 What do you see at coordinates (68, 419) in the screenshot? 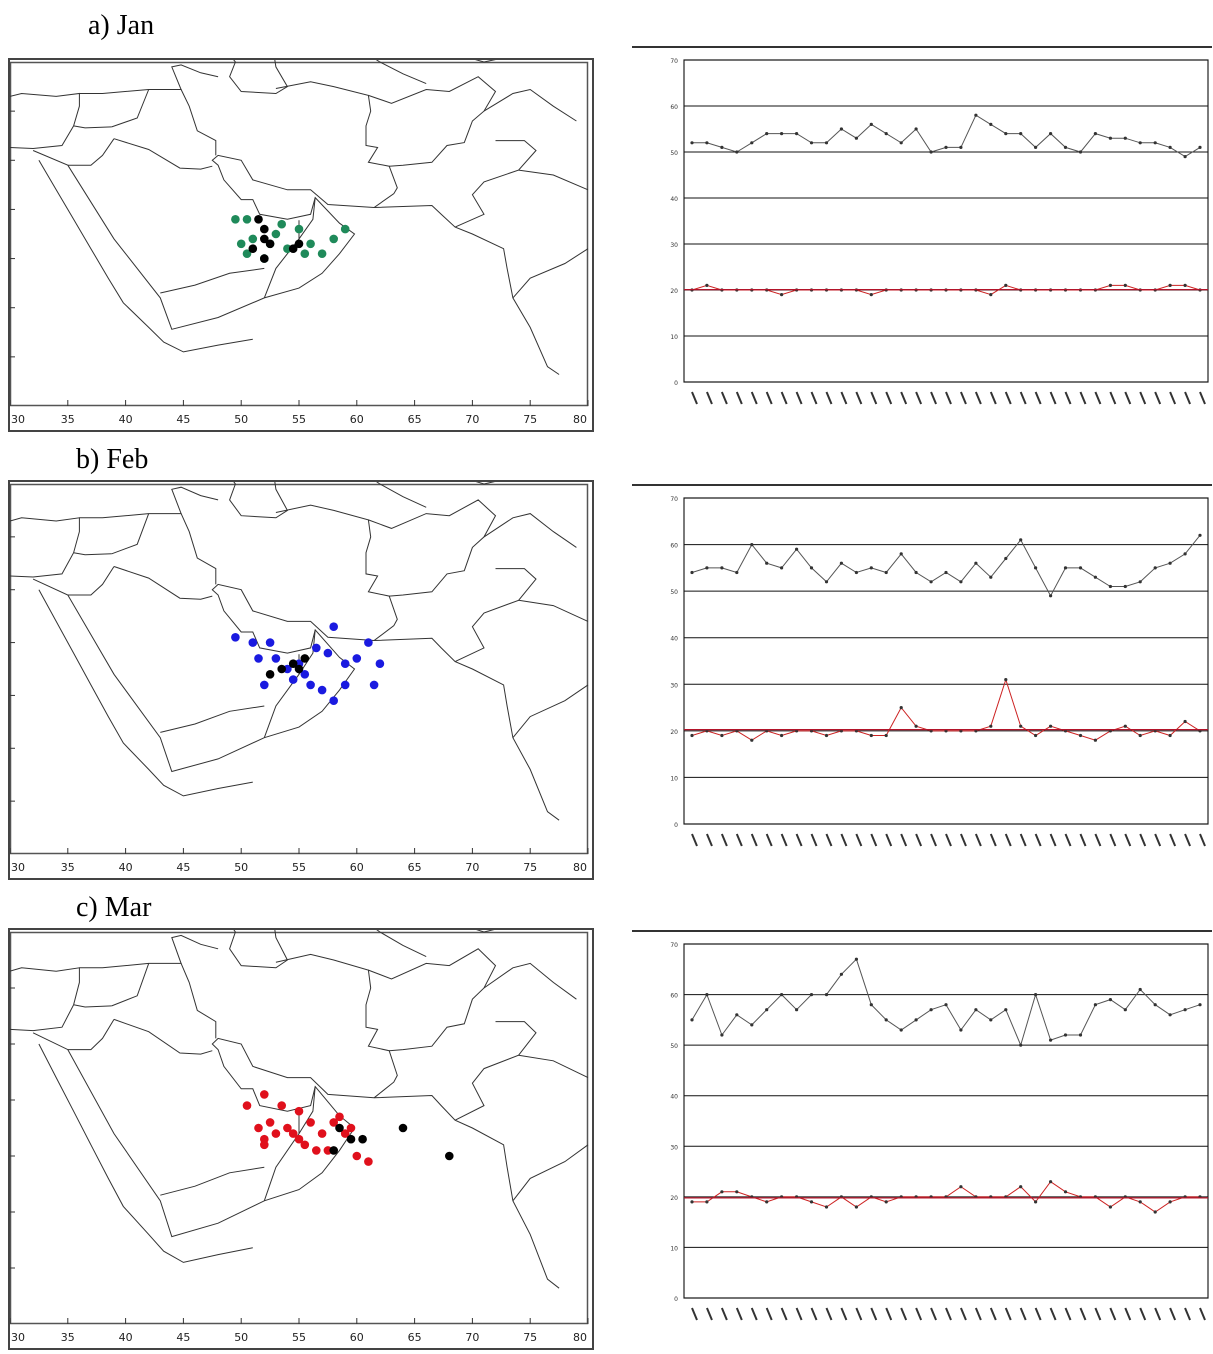
I see `map-x-tick-label: 35` at bounding box center [68, 419].